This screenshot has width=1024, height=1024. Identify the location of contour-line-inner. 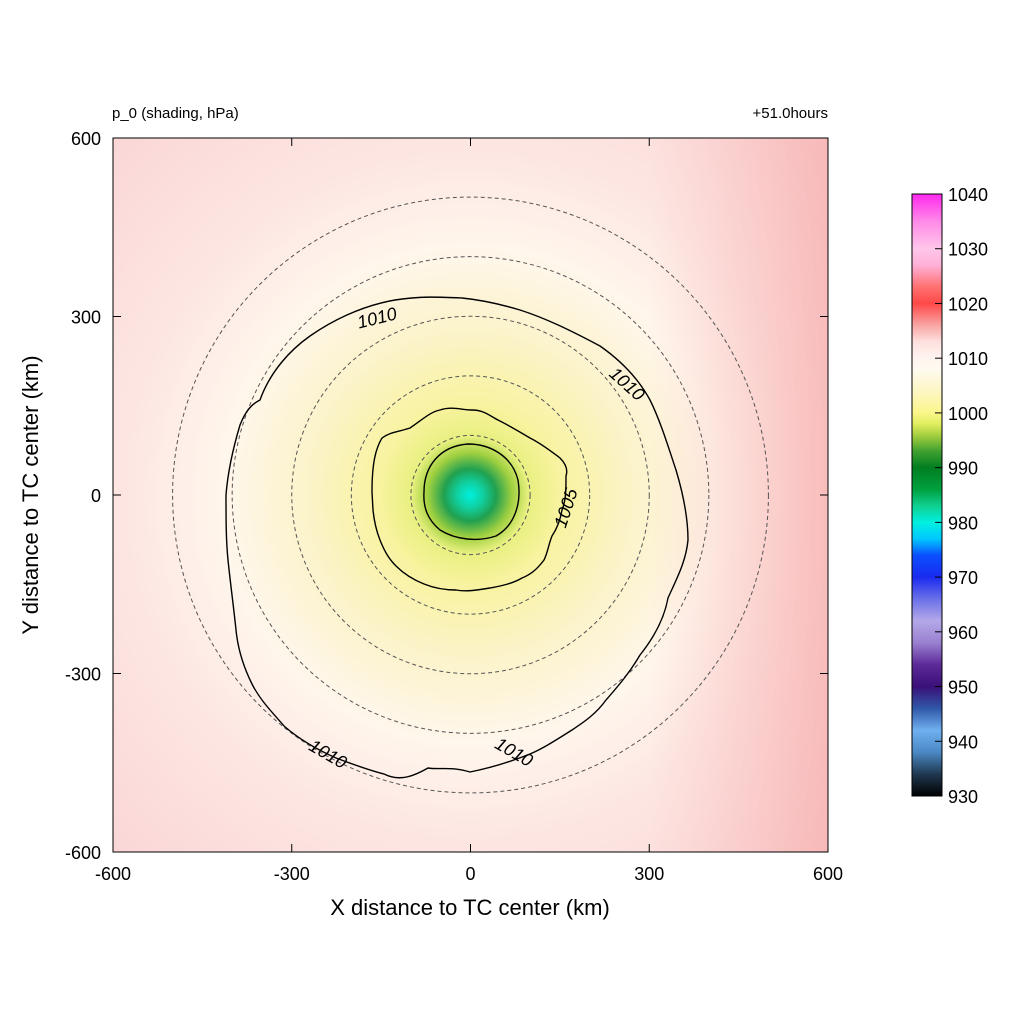
(471, 492).